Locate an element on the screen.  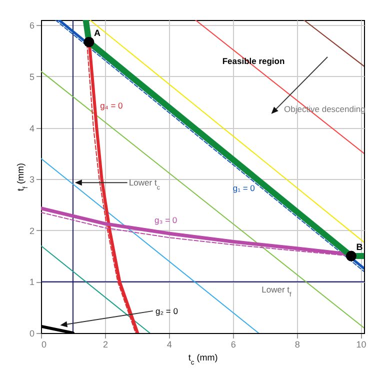
data-label: B is located at coordinates (360, 247).